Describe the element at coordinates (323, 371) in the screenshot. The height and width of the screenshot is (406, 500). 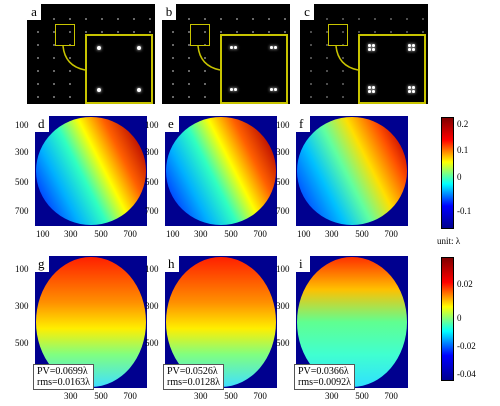
I see `pv-value: PV=0.0366λ` at that location.